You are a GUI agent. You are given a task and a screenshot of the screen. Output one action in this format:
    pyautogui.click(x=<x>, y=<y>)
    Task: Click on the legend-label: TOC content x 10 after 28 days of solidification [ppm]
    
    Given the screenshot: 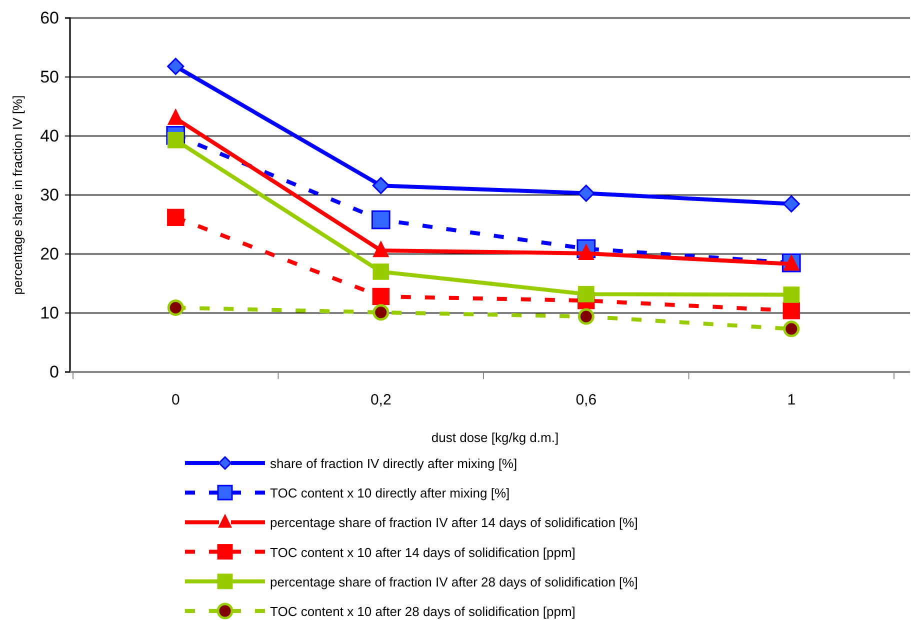 What is the action you would take?
    pyautogui.click(x=423, y=611)
    